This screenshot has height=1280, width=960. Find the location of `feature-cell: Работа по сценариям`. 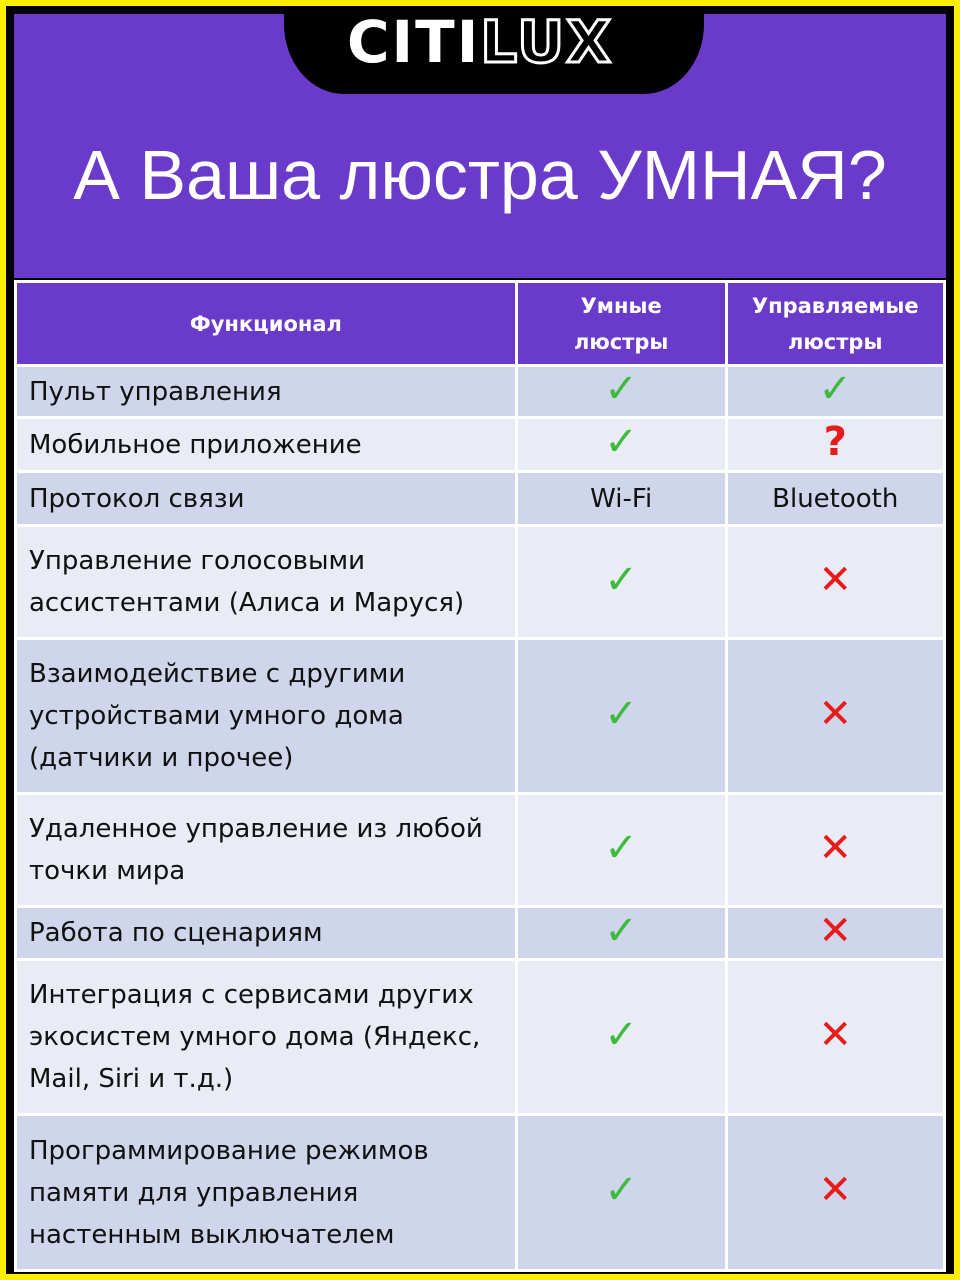

feature-cell: Работа по сценариям is located at coordinates (266, 933).